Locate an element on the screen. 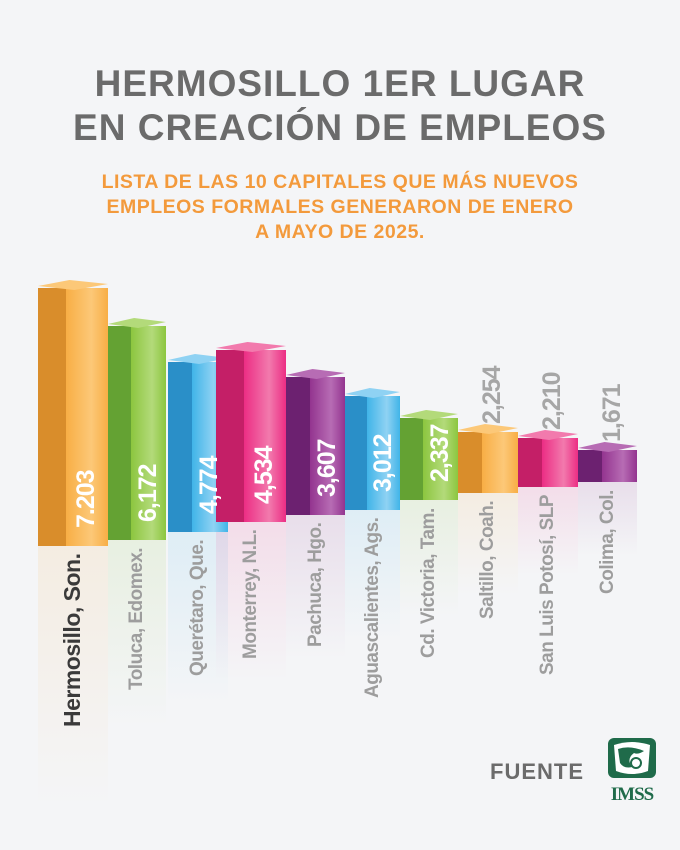 The height and width of the screenshot is (850, 680). value-label: 3,607 is located at coordinates (326, 468).